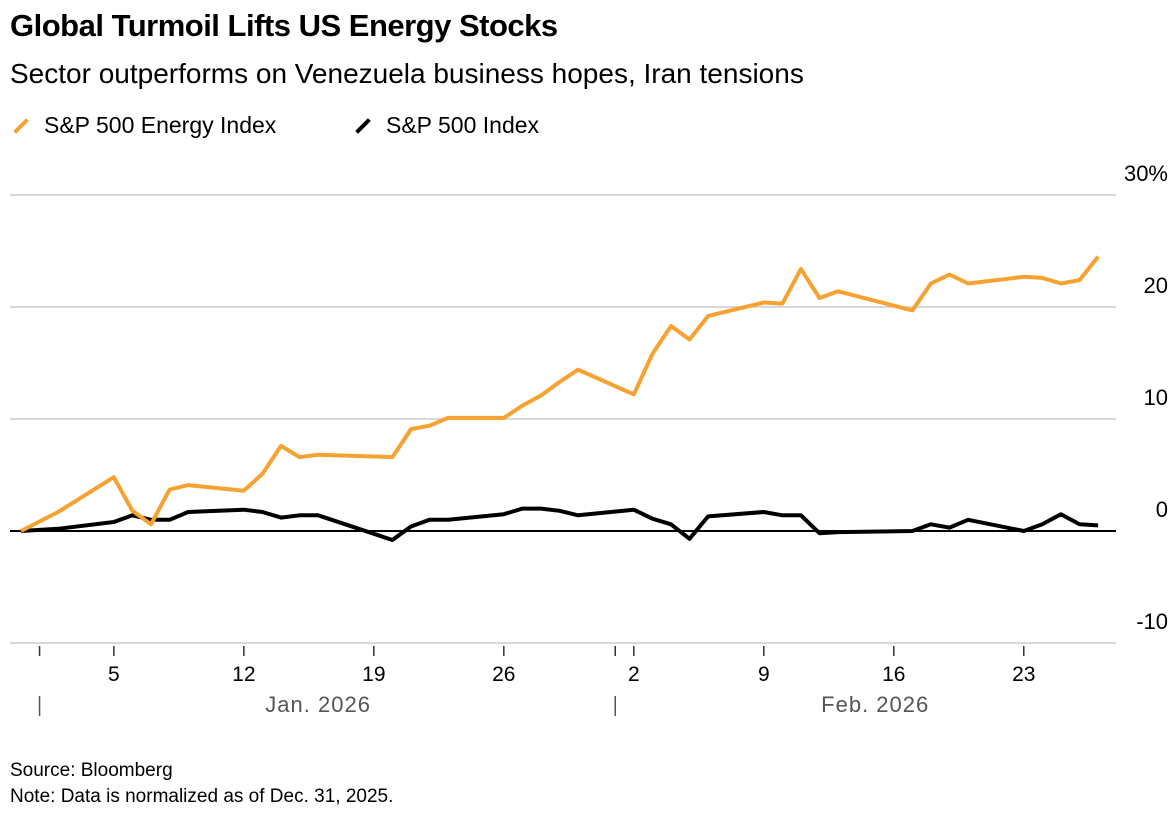 This screenshot has height=816, width=1176. What do you see at coordinates (559, 524) in the screenshot?
I see `series-line-sp500` at bounding box center [559, 524].